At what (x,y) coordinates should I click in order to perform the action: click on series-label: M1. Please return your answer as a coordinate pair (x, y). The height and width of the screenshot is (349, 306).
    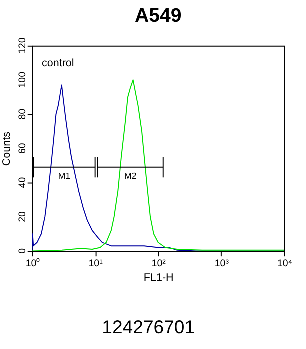
    Looking at the image, I should click on (64, 176).